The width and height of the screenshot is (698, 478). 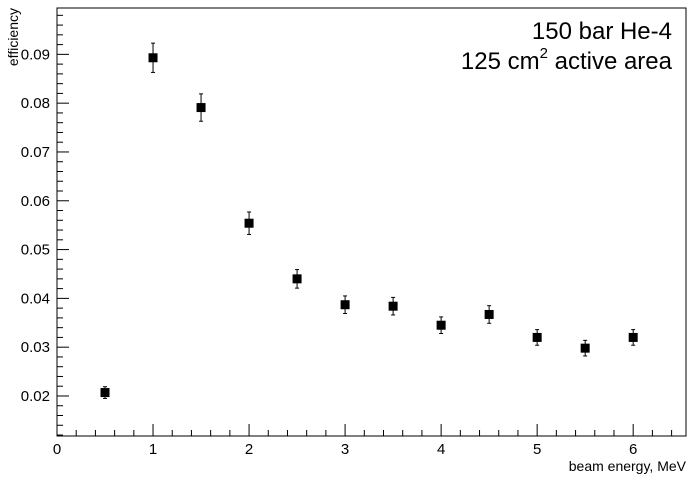 I want to click on annotation-line-2-prefix: 125 cm, so click(x=500, y=61).